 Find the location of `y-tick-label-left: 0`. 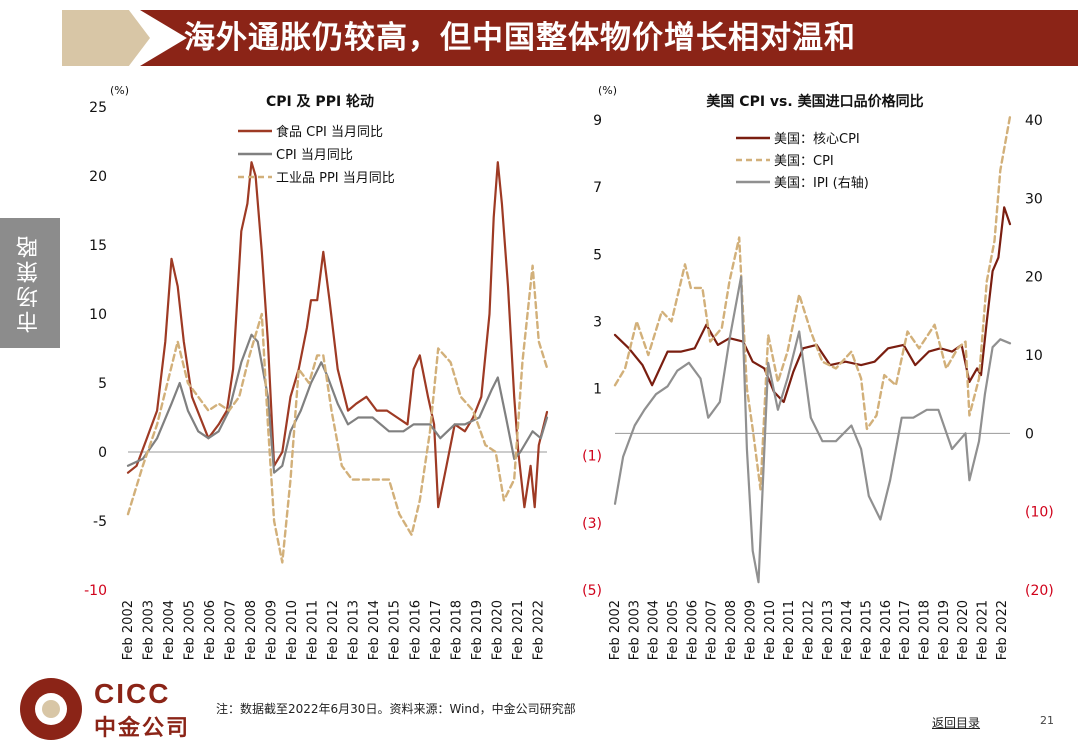

y-tick-label-left: 0 is located at coordinates (102, 453).